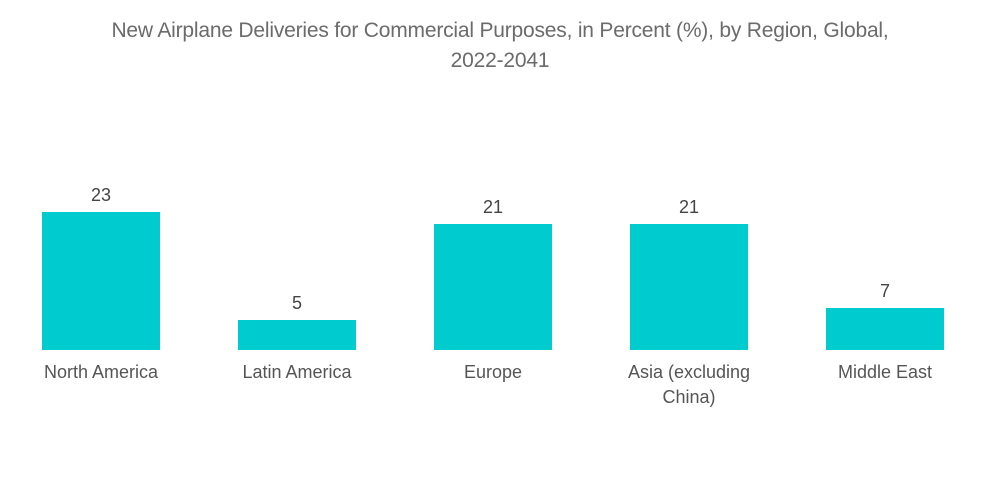 The height and width of the screenshot is (504, 1000). I want to click on bar-europe, so click(493, 287).